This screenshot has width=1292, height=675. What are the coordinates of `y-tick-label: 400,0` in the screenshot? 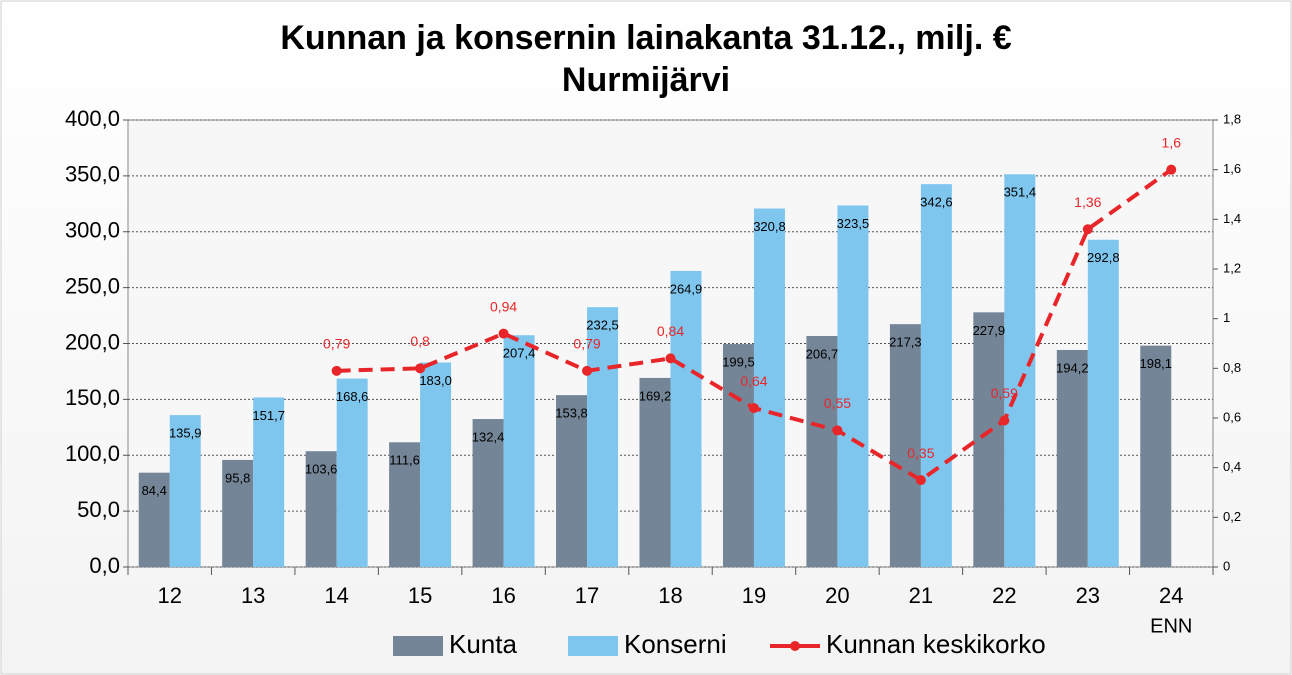 It's located at (92, 118).